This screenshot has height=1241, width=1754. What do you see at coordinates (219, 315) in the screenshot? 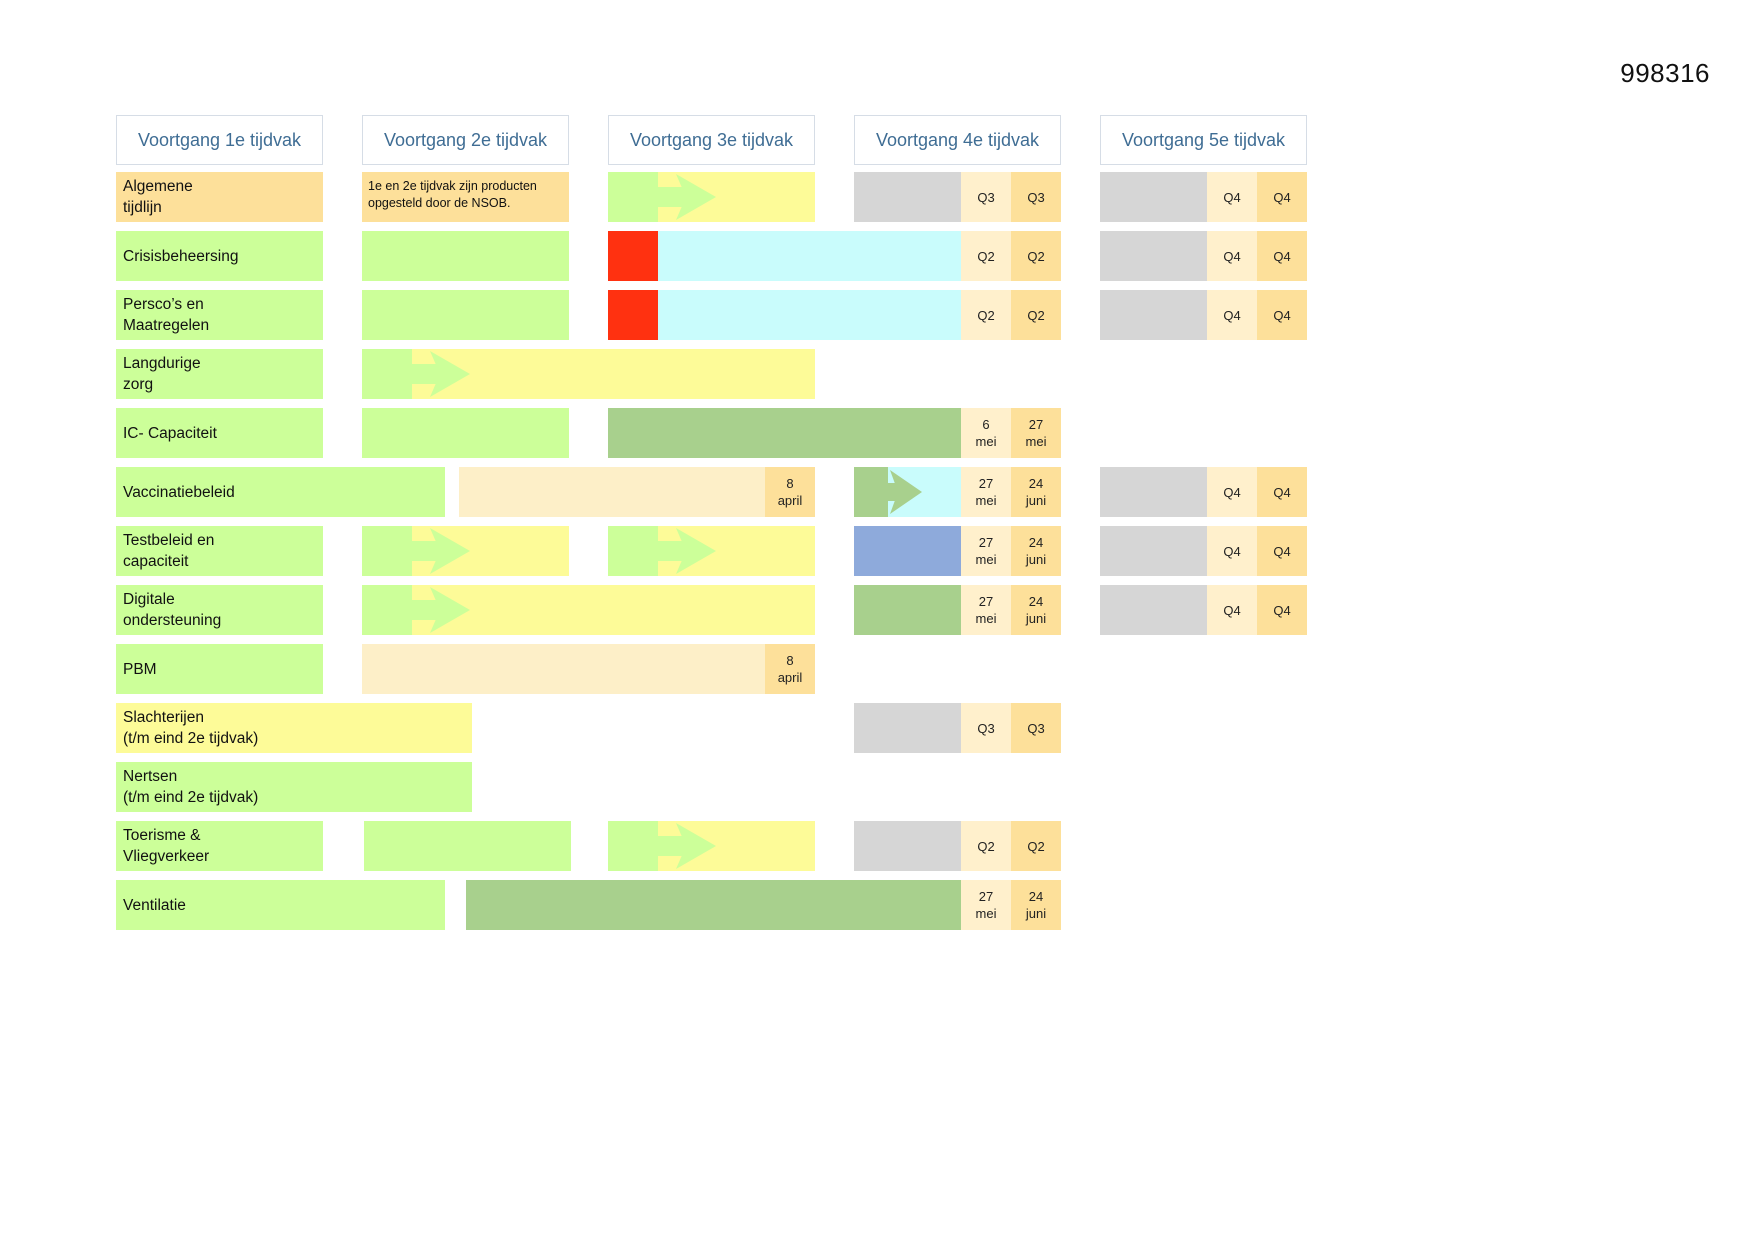
I see `row-label-perscos-en-maatregelen: Persco’s en Maatregelen` at bounding box center [219, 315].